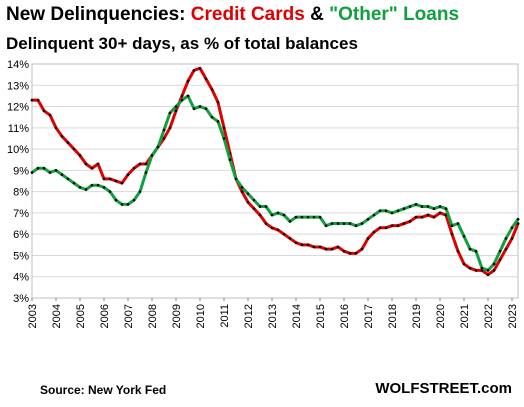  I want to click on x-tick-label: 2006, so click(105, 316).